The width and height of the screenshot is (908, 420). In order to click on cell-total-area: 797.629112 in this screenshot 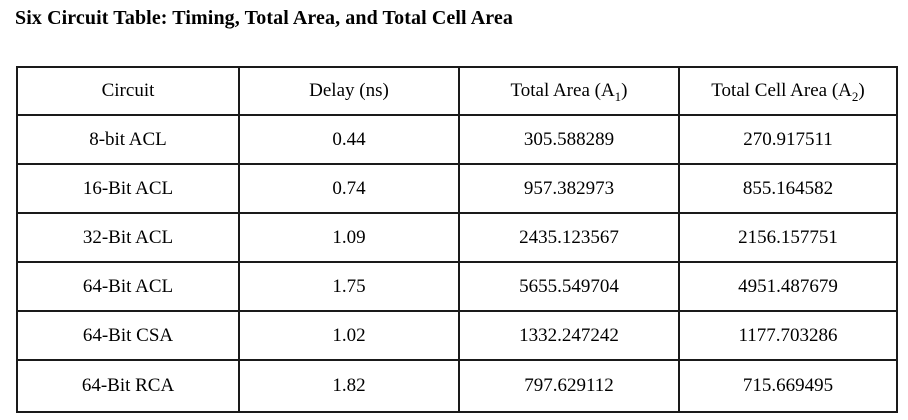, I will do `click(569, 386)`.